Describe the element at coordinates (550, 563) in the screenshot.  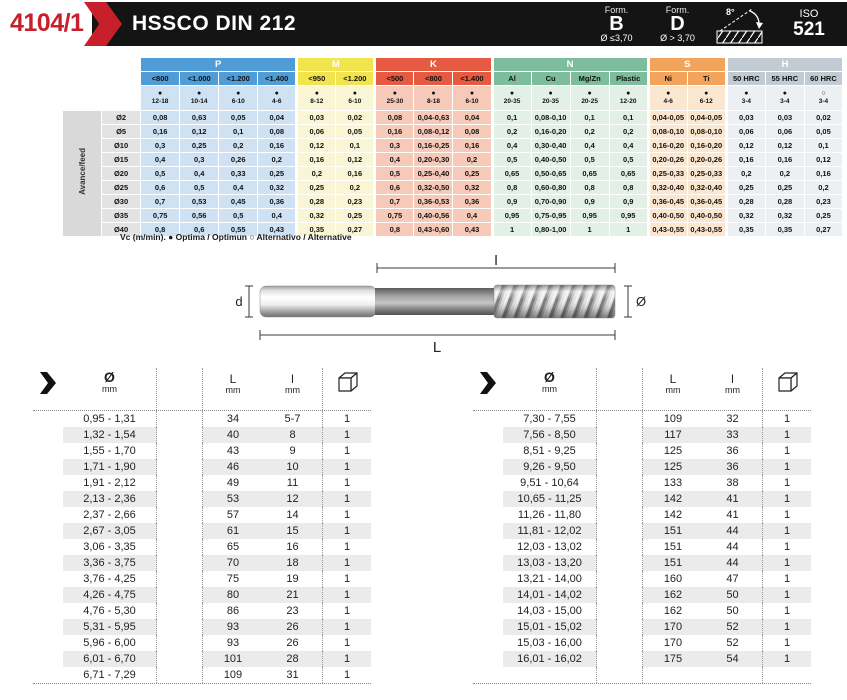
I see `diameter-range: 13,03 - 13,20` at that location.